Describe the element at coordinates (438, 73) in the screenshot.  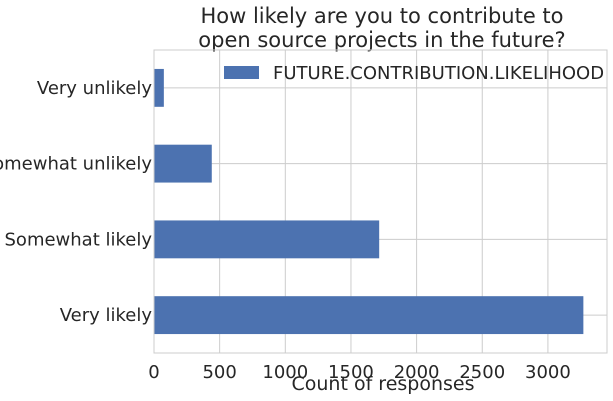
I see `legend-label: FUTURE.CONTRIBUTION.LIKELIHOOD` at that location.